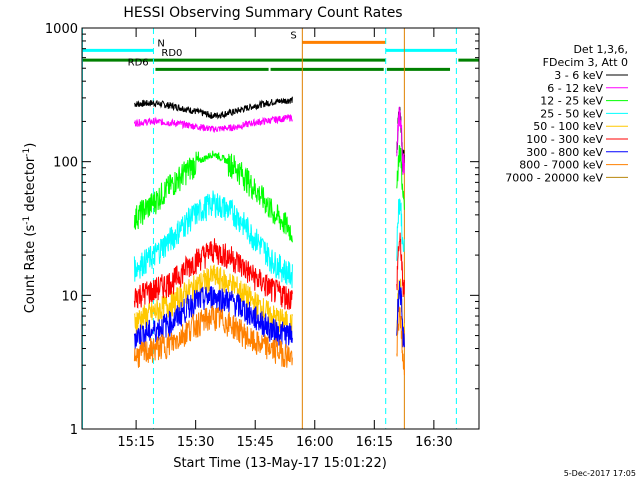  I want to click on flag-night-label: N, so click(160, 43).